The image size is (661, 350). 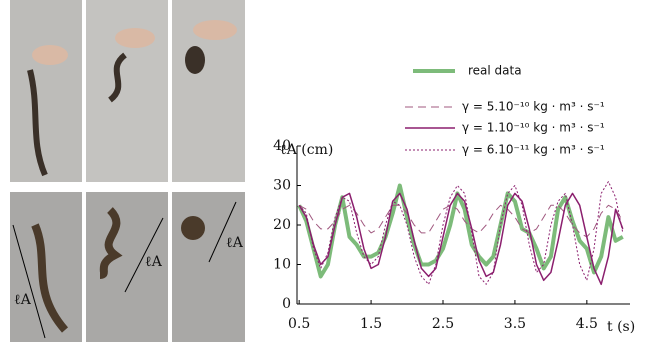 What do you see at coordinates (533, 128) in the screenshot?
I see `legend-label: γ = 1.10⁻¹⁰ kg · m³ · s⁻¹` at bounding box center [533, 128].